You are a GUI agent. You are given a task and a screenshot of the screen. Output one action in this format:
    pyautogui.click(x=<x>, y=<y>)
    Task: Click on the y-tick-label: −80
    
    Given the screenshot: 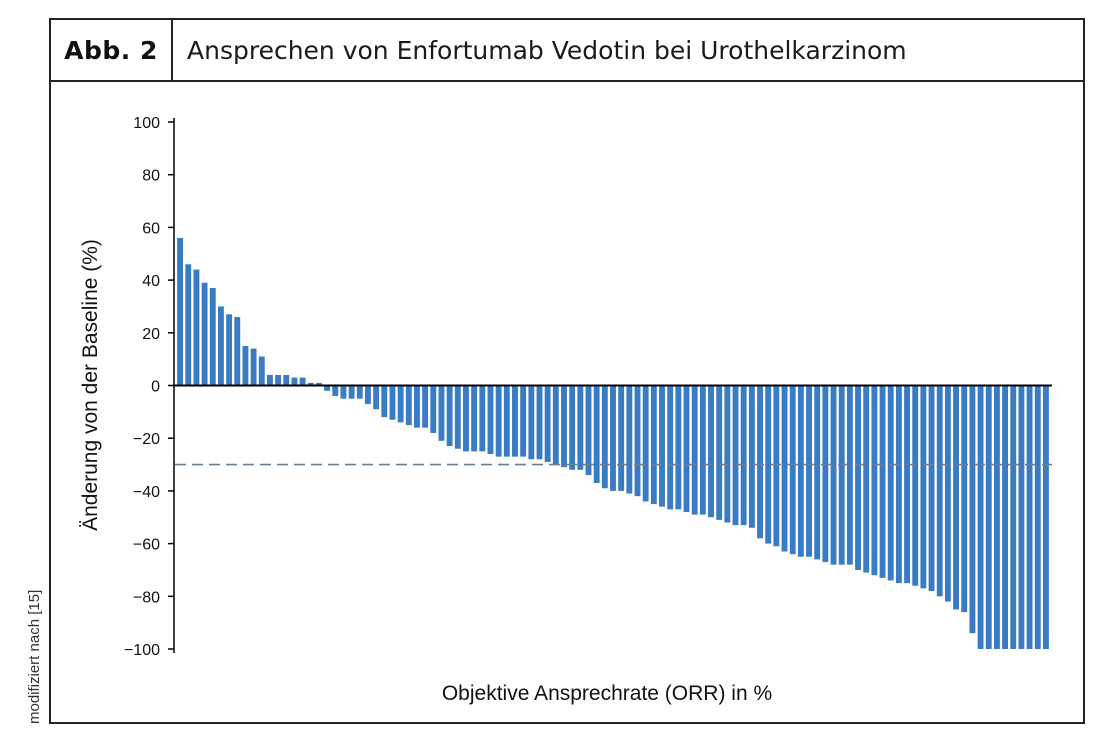 What is the action you would take?
    pyautogui.click(x=146, y=597)
    